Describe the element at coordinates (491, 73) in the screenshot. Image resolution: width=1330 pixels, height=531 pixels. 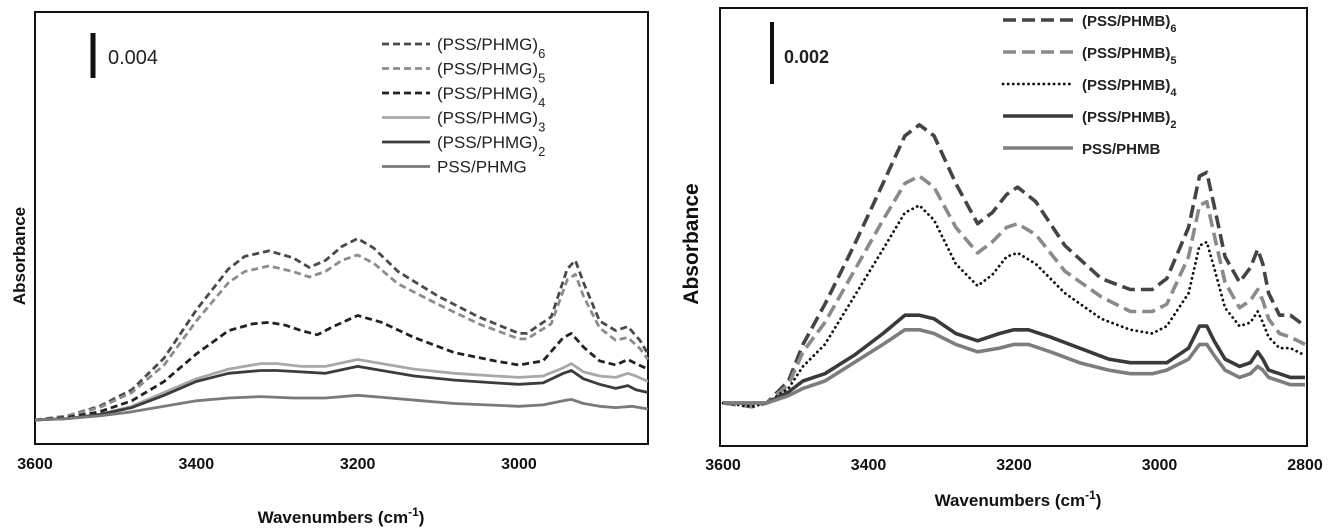
I see `legend-label: (PSS/PHMG)5` at that location.